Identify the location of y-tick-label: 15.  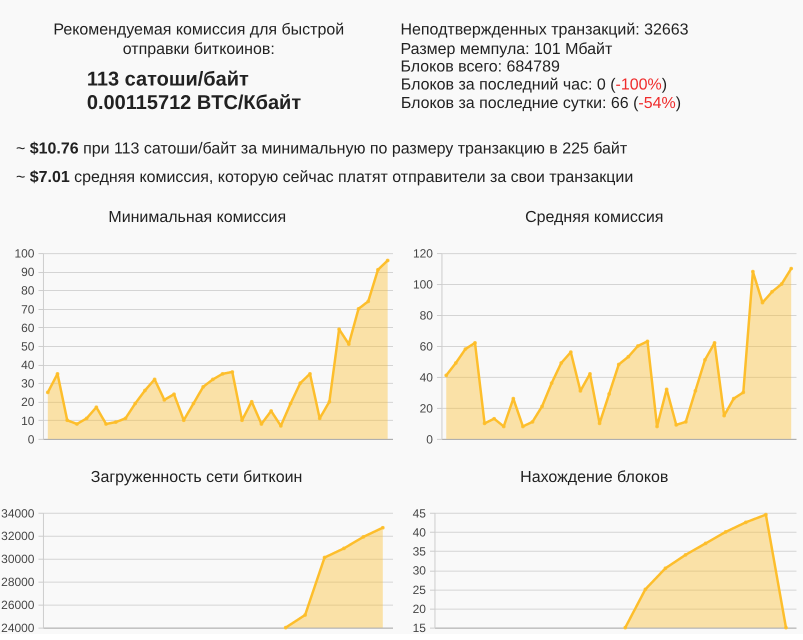
(419, 628).